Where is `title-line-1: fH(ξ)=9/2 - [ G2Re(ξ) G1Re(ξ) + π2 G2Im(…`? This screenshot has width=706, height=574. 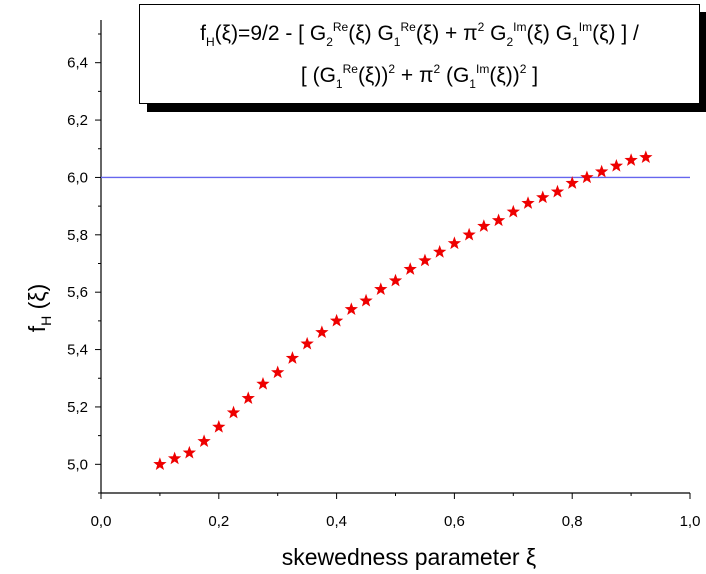 title-line-1: fH(ξ)=9/2 - [ G2Re(ξ) G1Re(ξ) + π2 G2Im(… is located at coordinates (419, 34).